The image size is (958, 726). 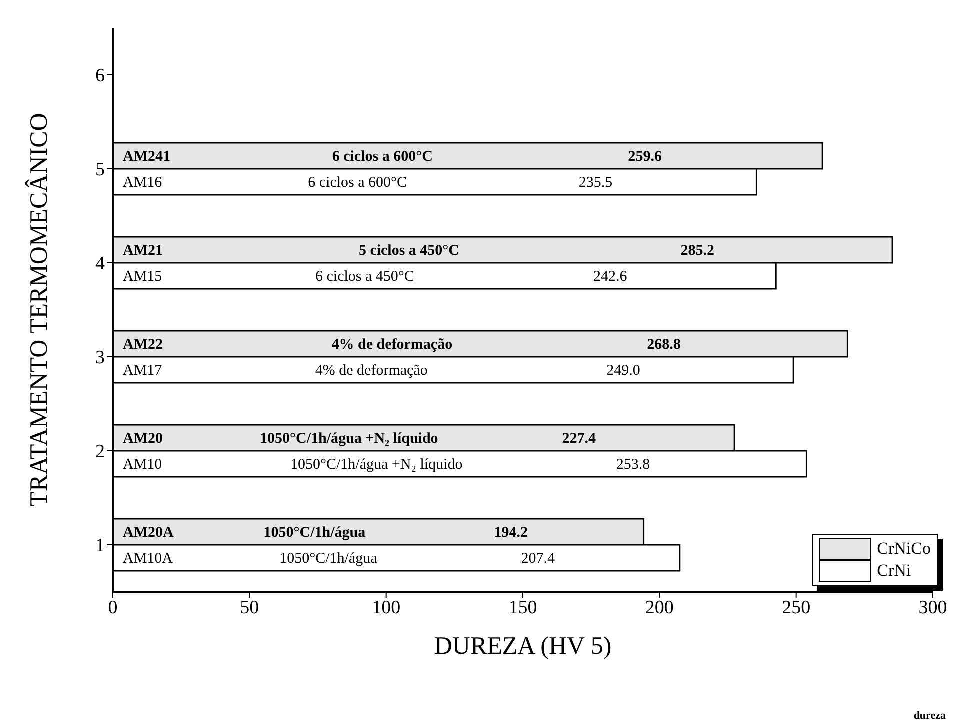 What do you see at coordinates (610, 277) in the screenshot?
I see `data-label: 242.6` at bounding box center [610, 277].